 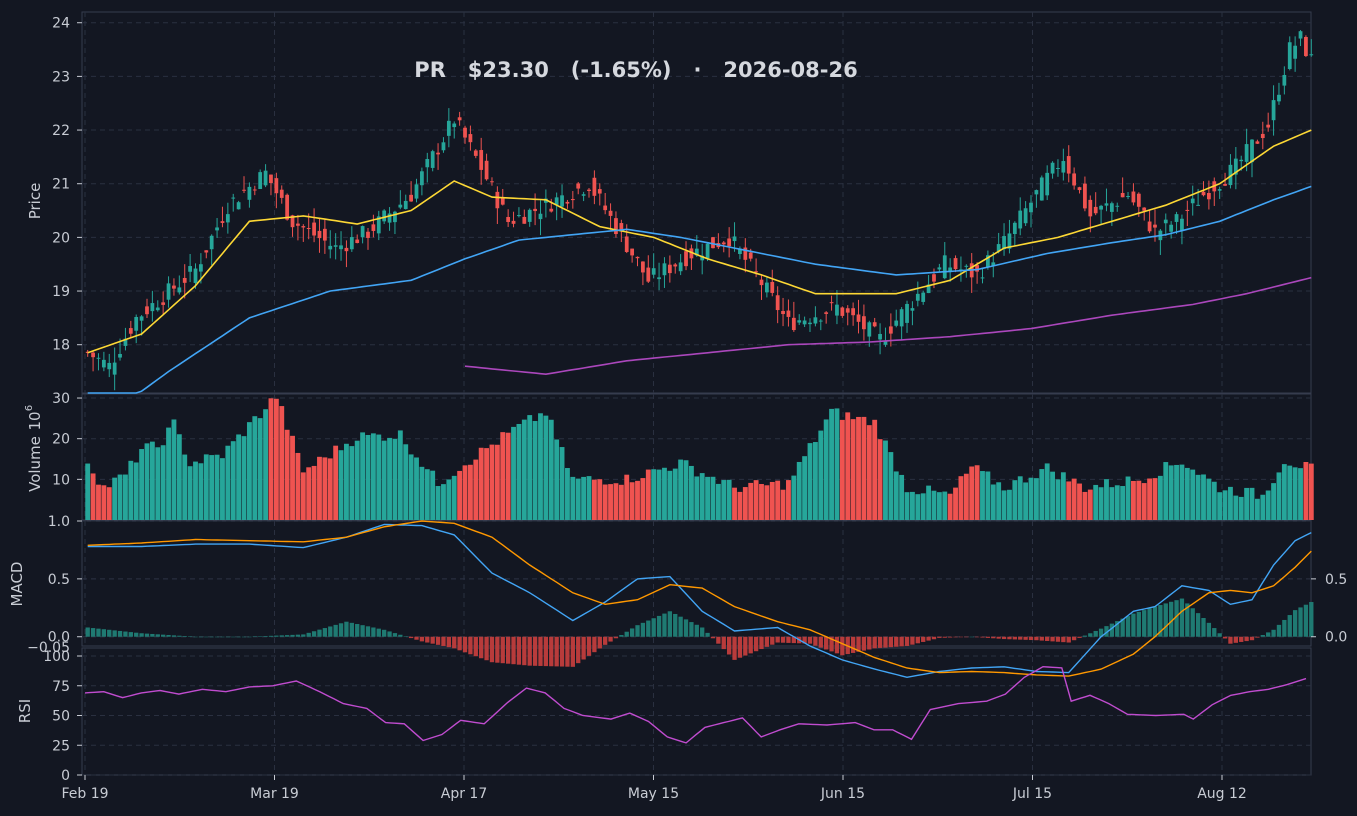 What do you see at coordinates (695, 704) in the screenshot?
I see `rsi-line` at bounding box center [695, 704].